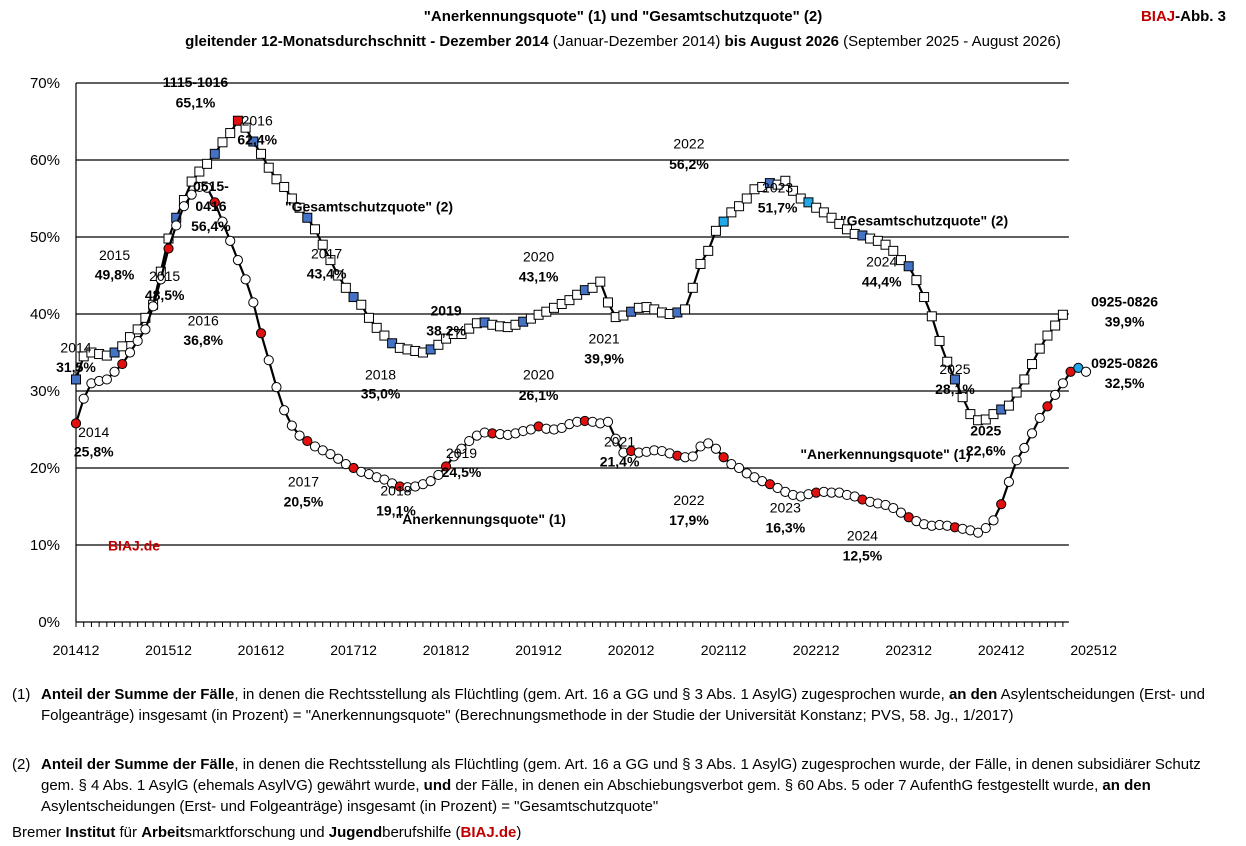 Image resolution: width=1246 pixels, height=846 pixels. What do you see at coordinates (604, 358) in the screenshot?
I see `data-annotation: 39,9%` at bounding box center [604, 358].